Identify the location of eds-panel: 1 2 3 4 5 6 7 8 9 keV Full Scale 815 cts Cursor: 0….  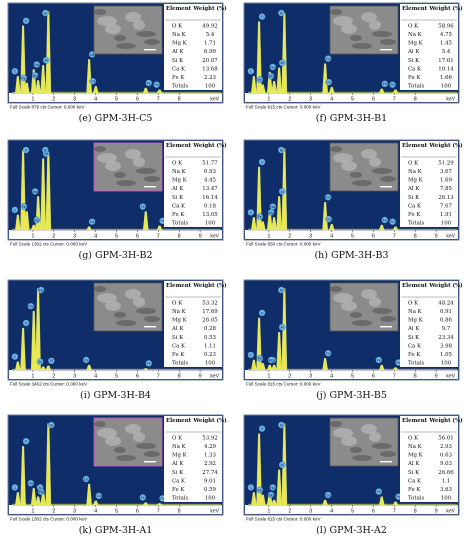
(353, 340).